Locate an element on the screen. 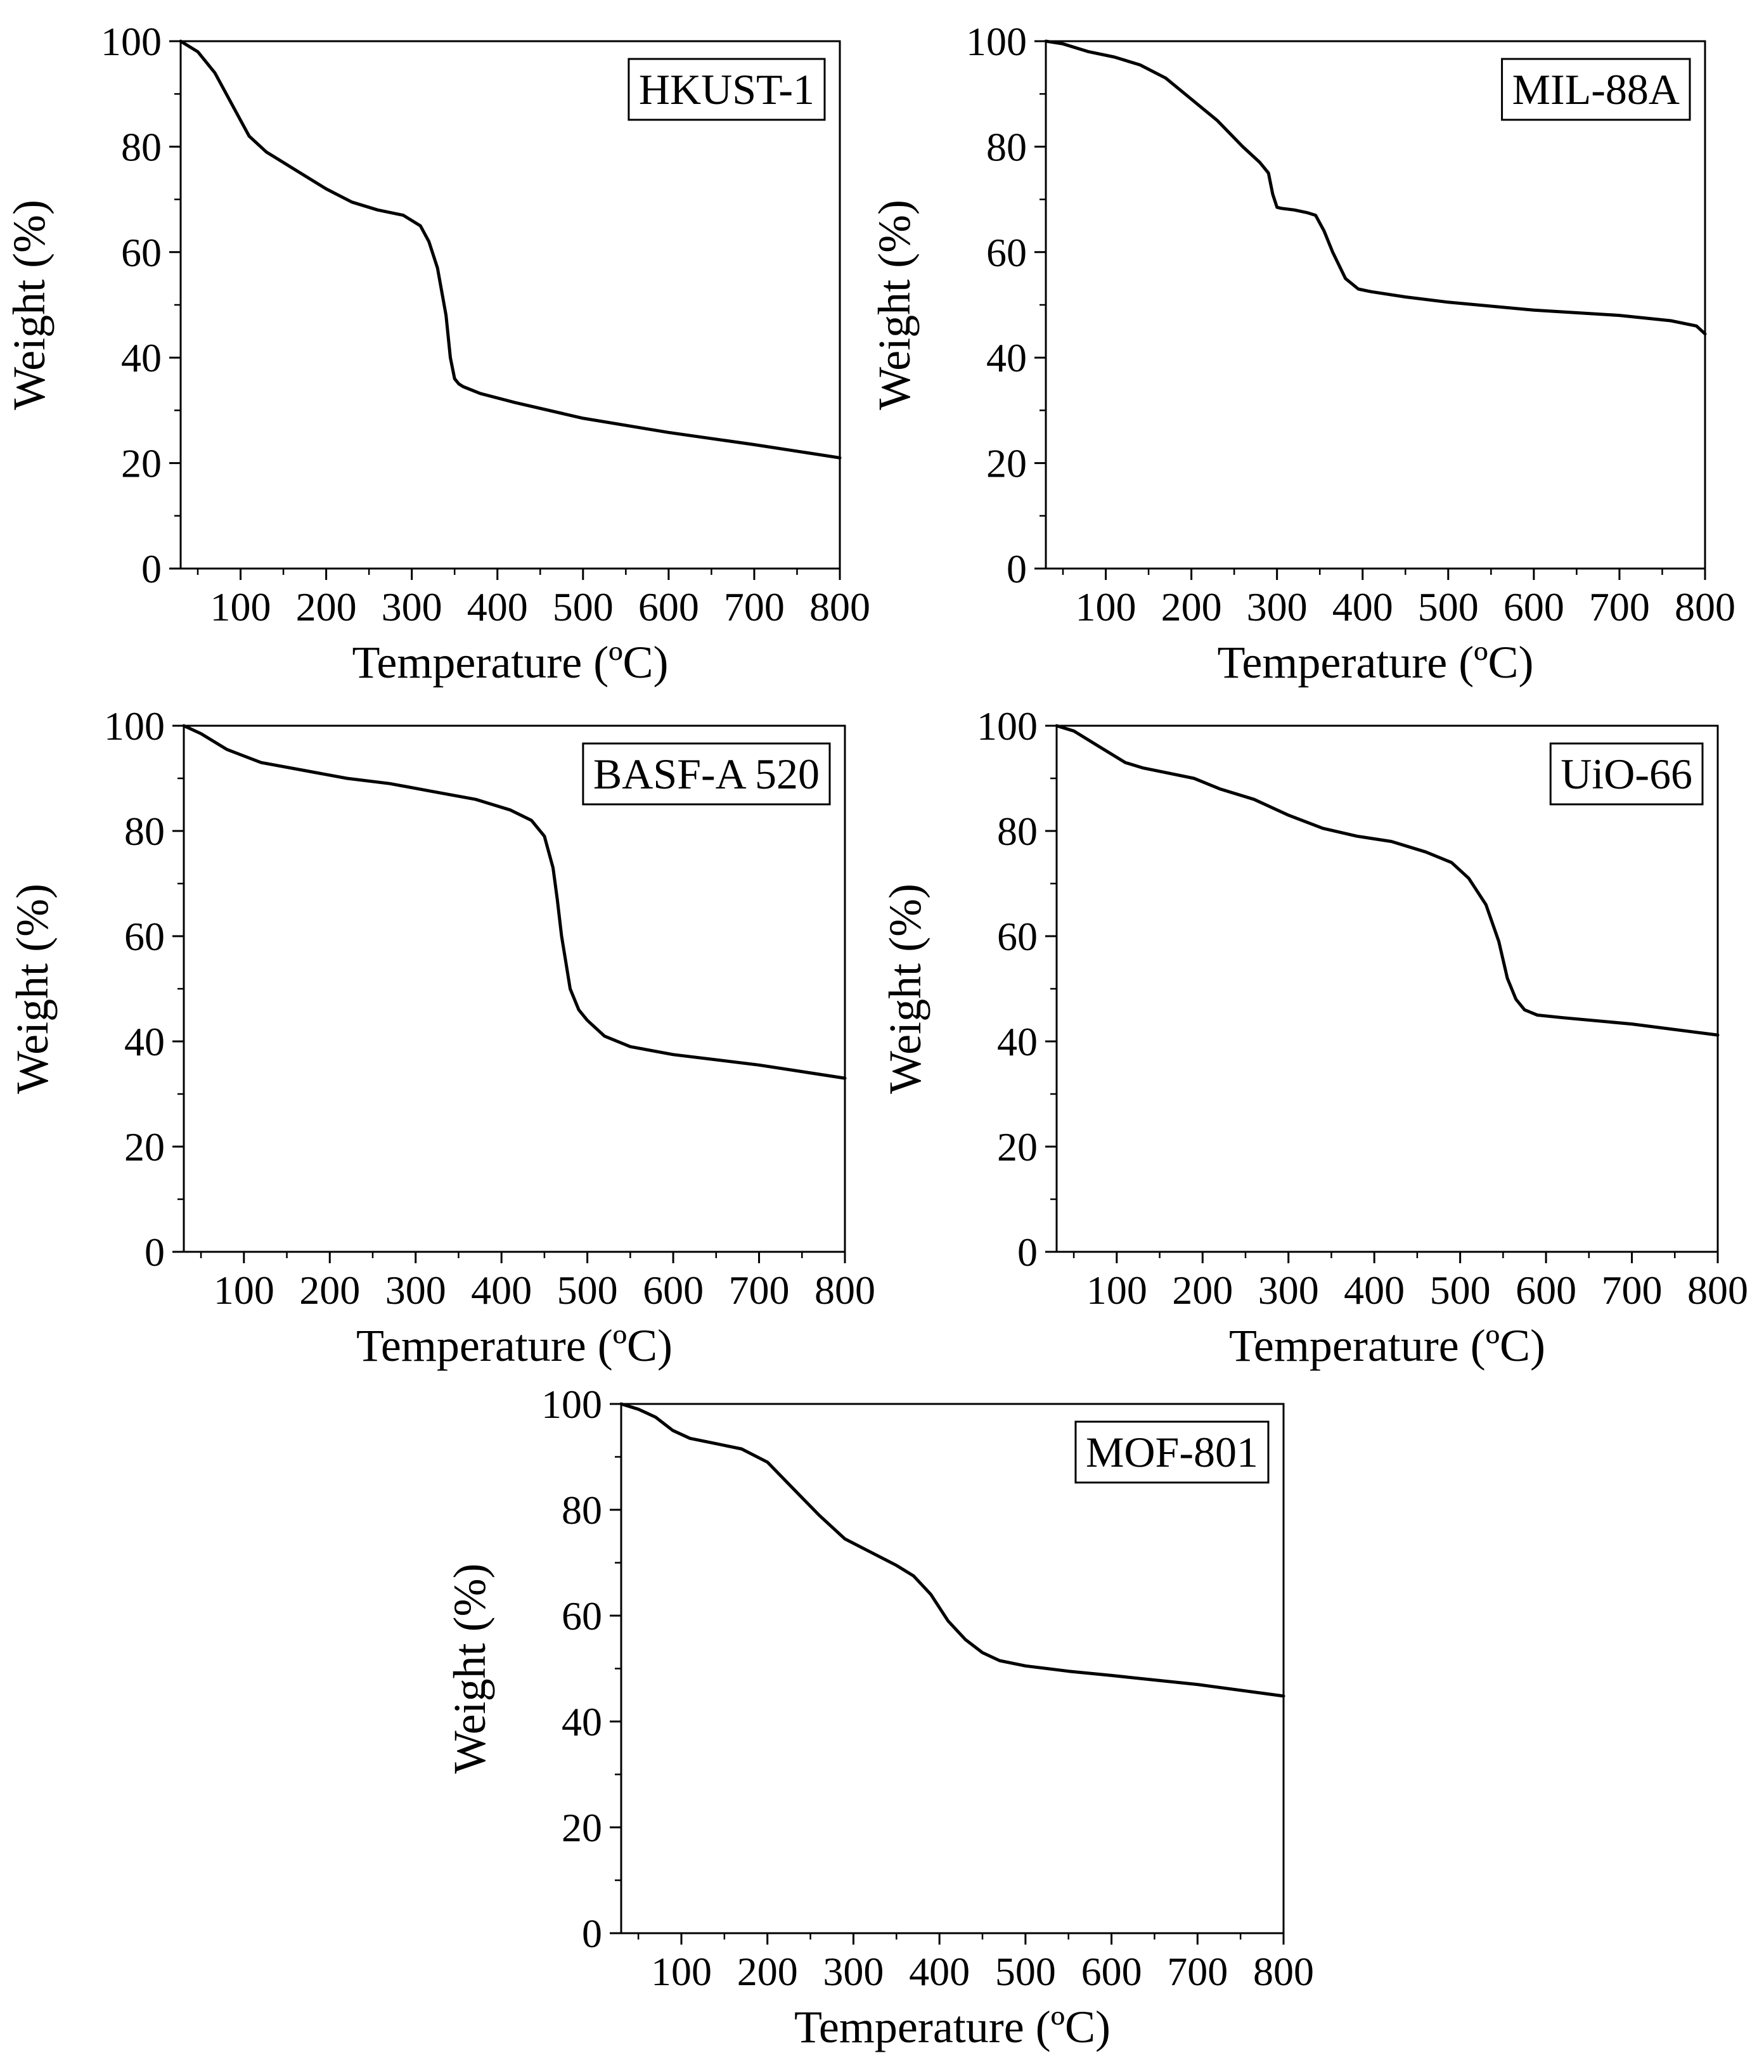 Image resolution: width=1764 pixels, height=2072 pixels. series-line-mil-88a is located at coordinates (1375, 187).